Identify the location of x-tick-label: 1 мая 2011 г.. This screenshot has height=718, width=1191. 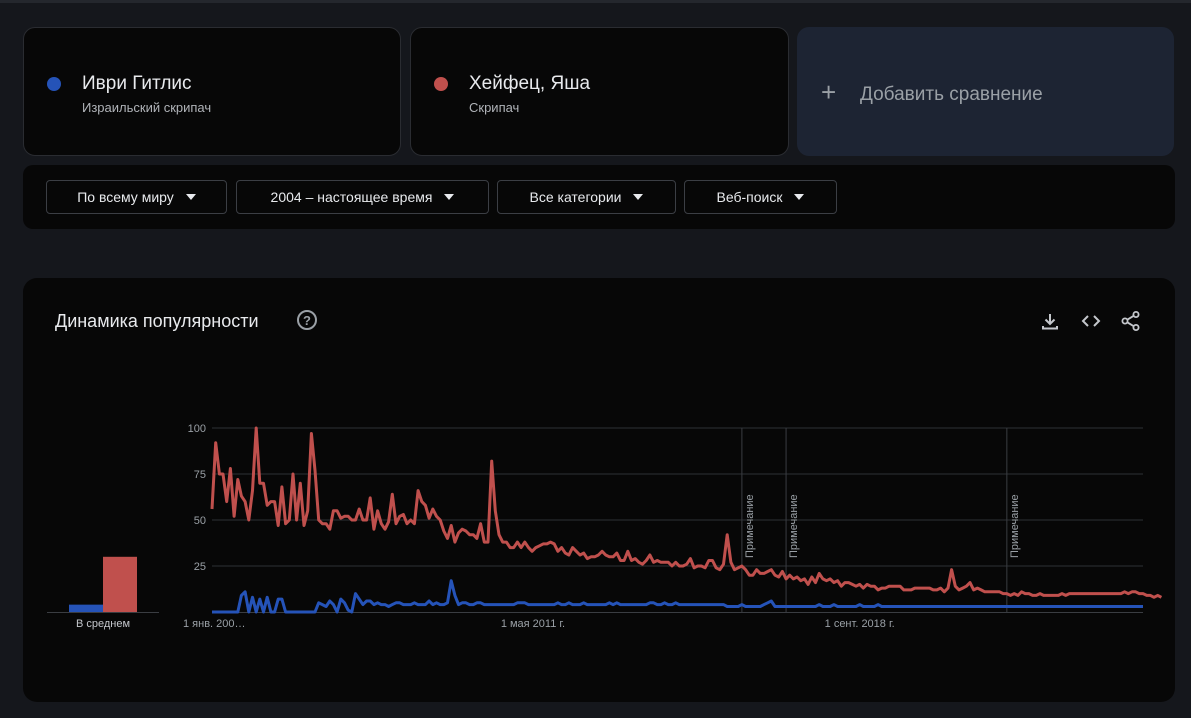
(533, 624).